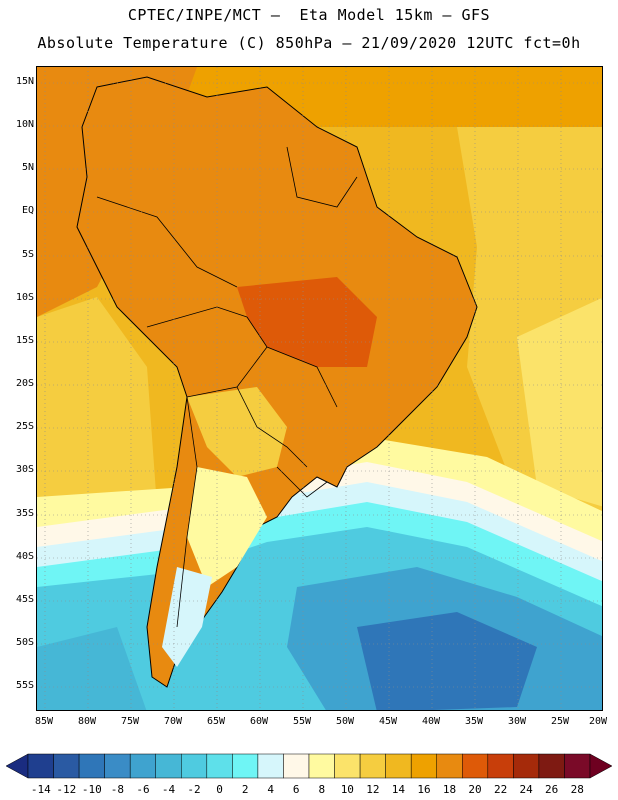  I want to click on lon-label-50w: 50W, so click(345, 721).